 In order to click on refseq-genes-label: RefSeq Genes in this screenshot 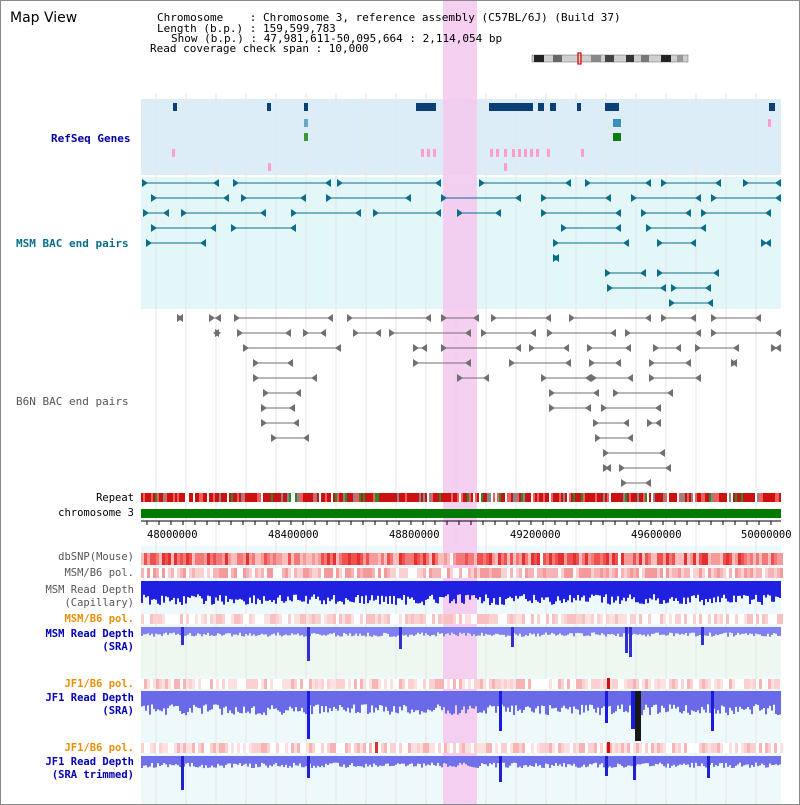, I will do `click(91, 138)`.